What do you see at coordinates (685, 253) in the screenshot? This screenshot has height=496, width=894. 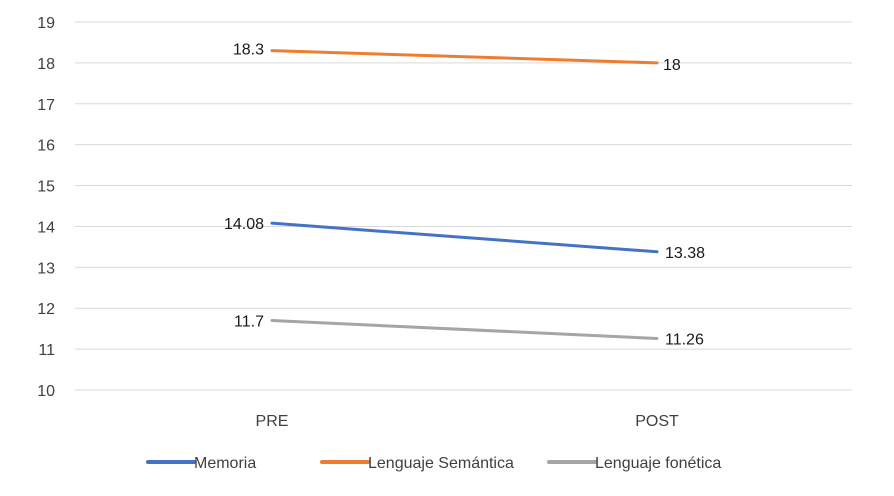 I see `data-label: 13.38` at bounding box center [685, 253].